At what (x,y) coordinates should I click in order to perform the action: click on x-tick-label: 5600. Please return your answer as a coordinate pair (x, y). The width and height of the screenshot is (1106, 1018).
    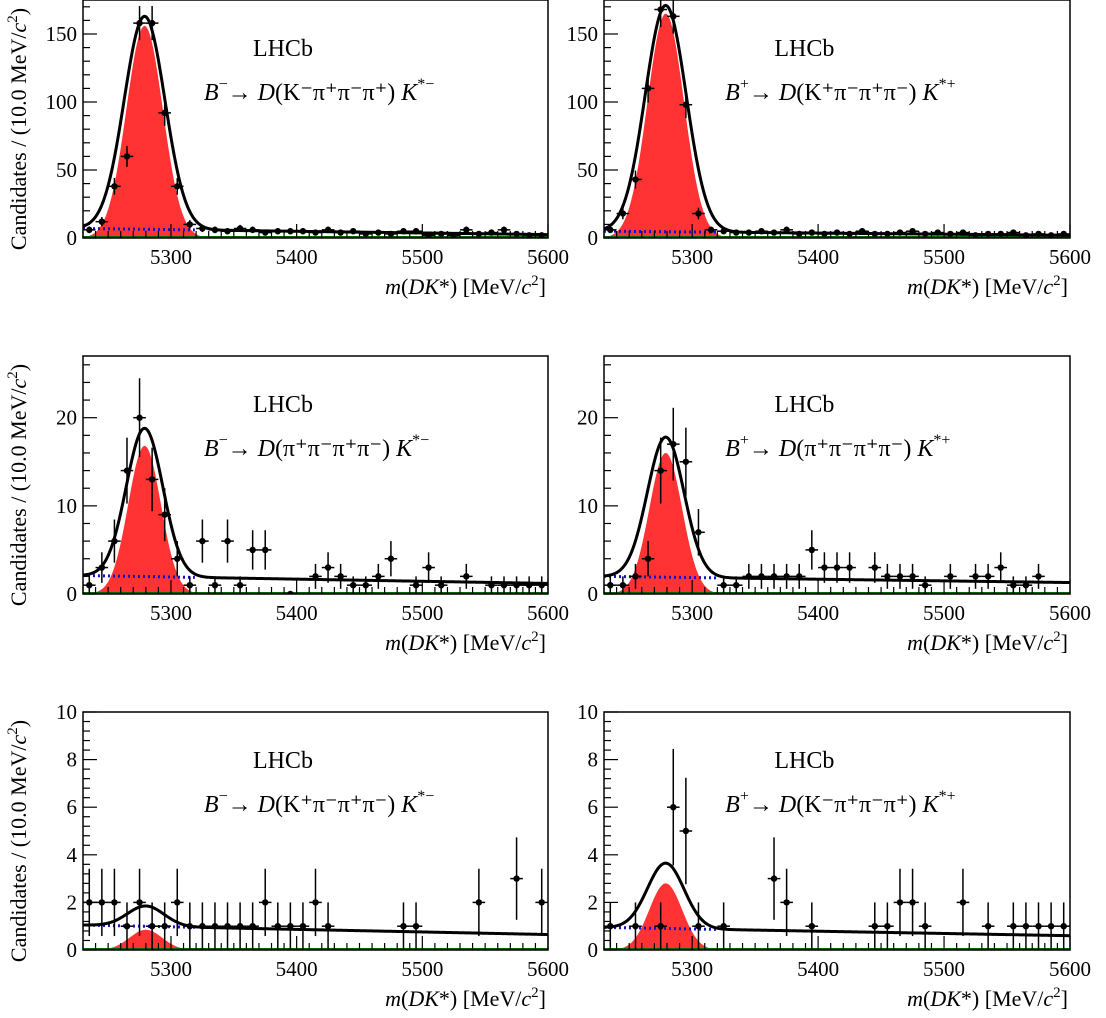
    Looking at the image, I should click on (548, 257).